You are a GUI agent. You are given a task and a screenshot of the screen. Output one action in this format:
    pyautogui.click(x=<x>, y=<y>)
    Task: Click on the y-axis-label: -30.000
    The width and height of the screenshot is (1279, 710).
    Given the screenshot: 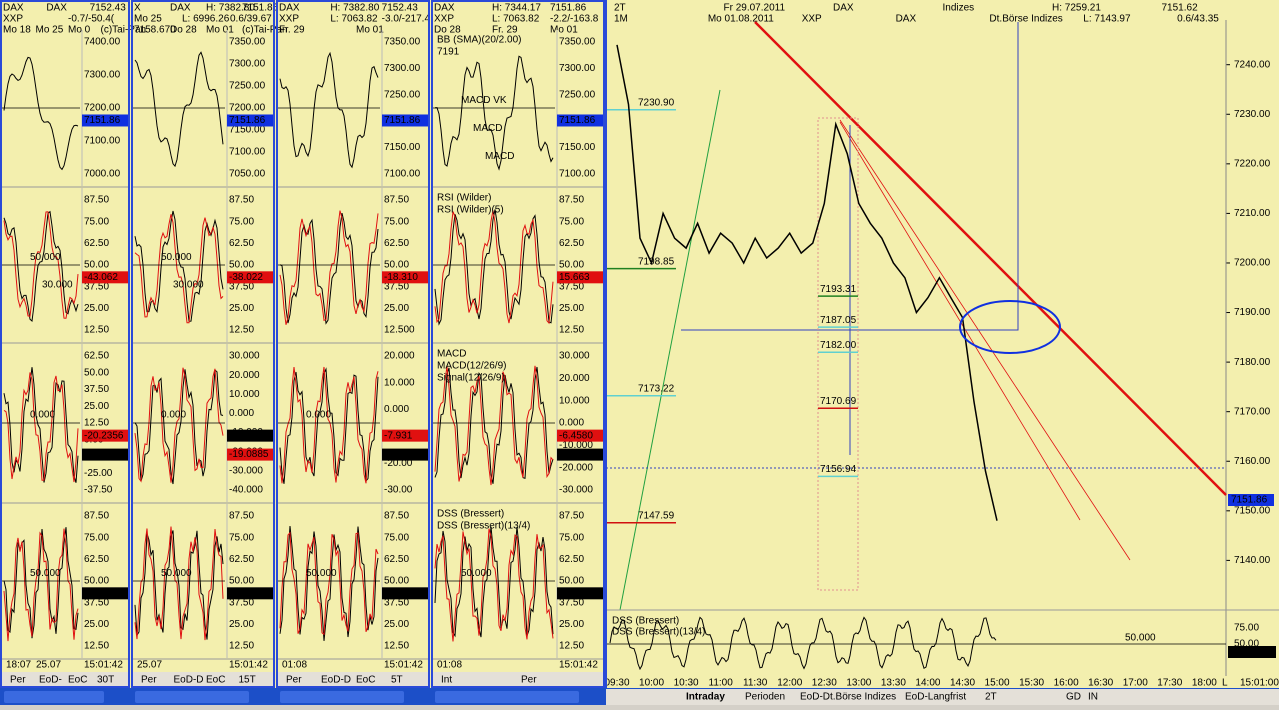 What is the action you would take?
    pyautogui.click(x=246, y=470)
    